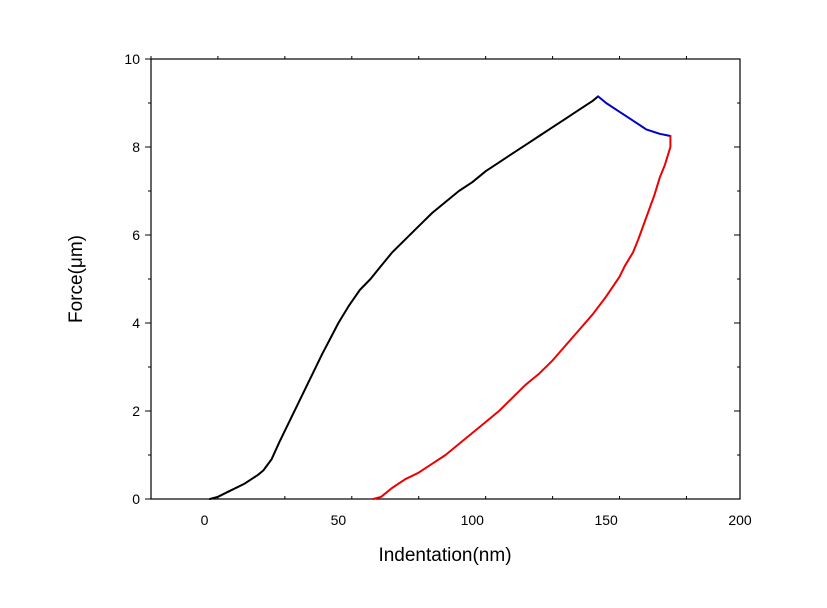 The width and height of the screenshot is (827, 608). What do you see at coordinates (444, 555) in the screenshot?
I see `x-axis-title: Indentation(nm)` at bounding box center [444, 555].